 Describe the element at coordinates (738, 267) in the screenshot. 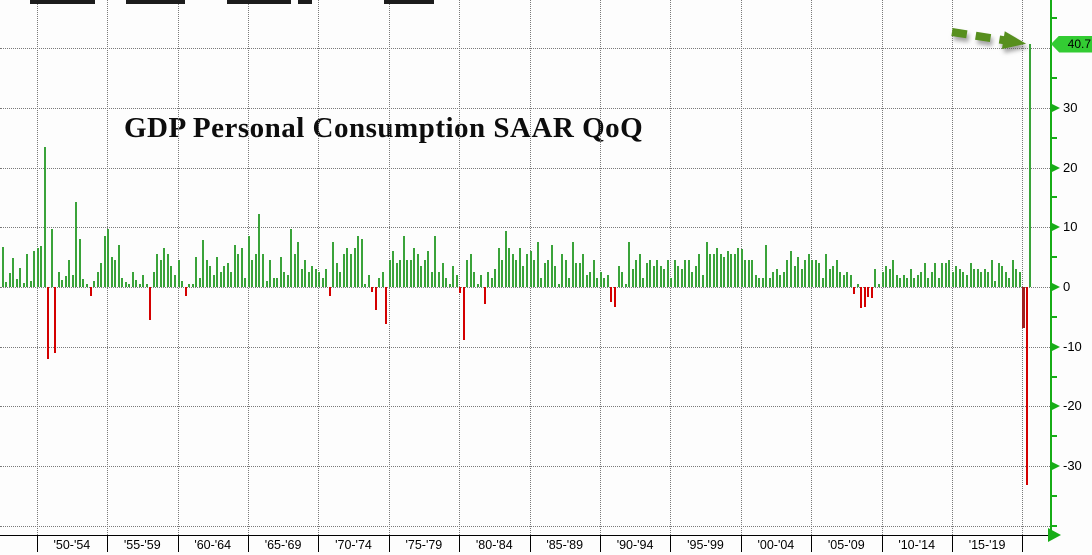

I see `bar-q209` at that location.